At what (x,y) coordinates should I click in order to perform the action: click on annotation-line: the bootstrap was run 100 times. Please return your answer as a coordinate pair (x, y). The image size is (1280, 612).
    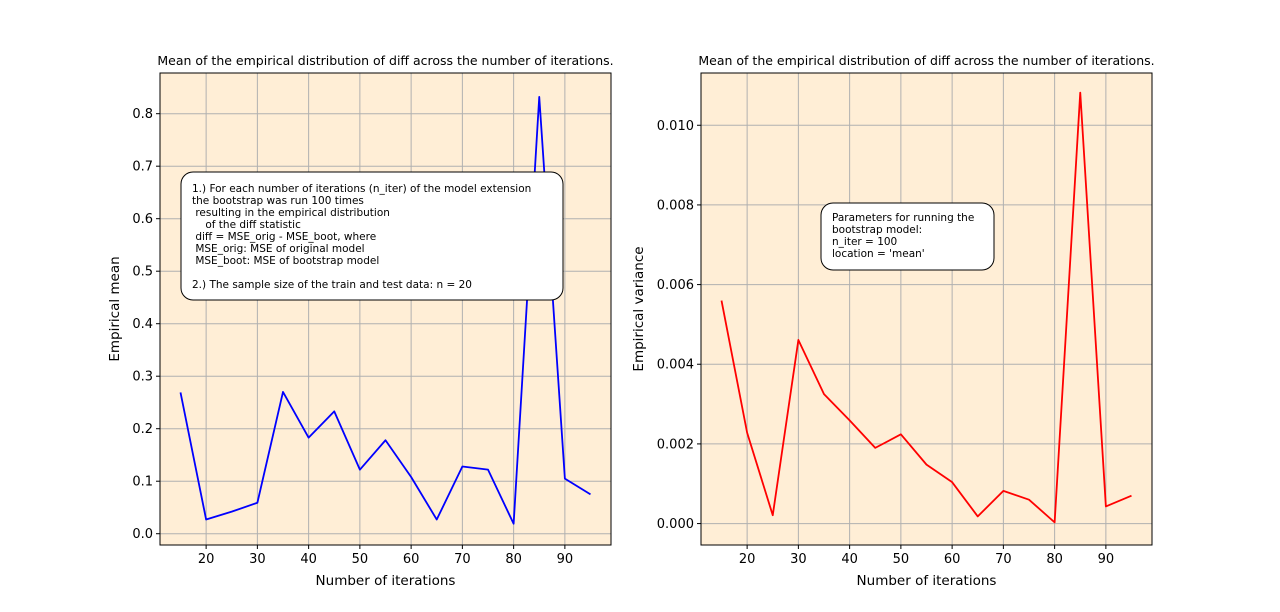
    Looking at the image, I should click on (278, 201).